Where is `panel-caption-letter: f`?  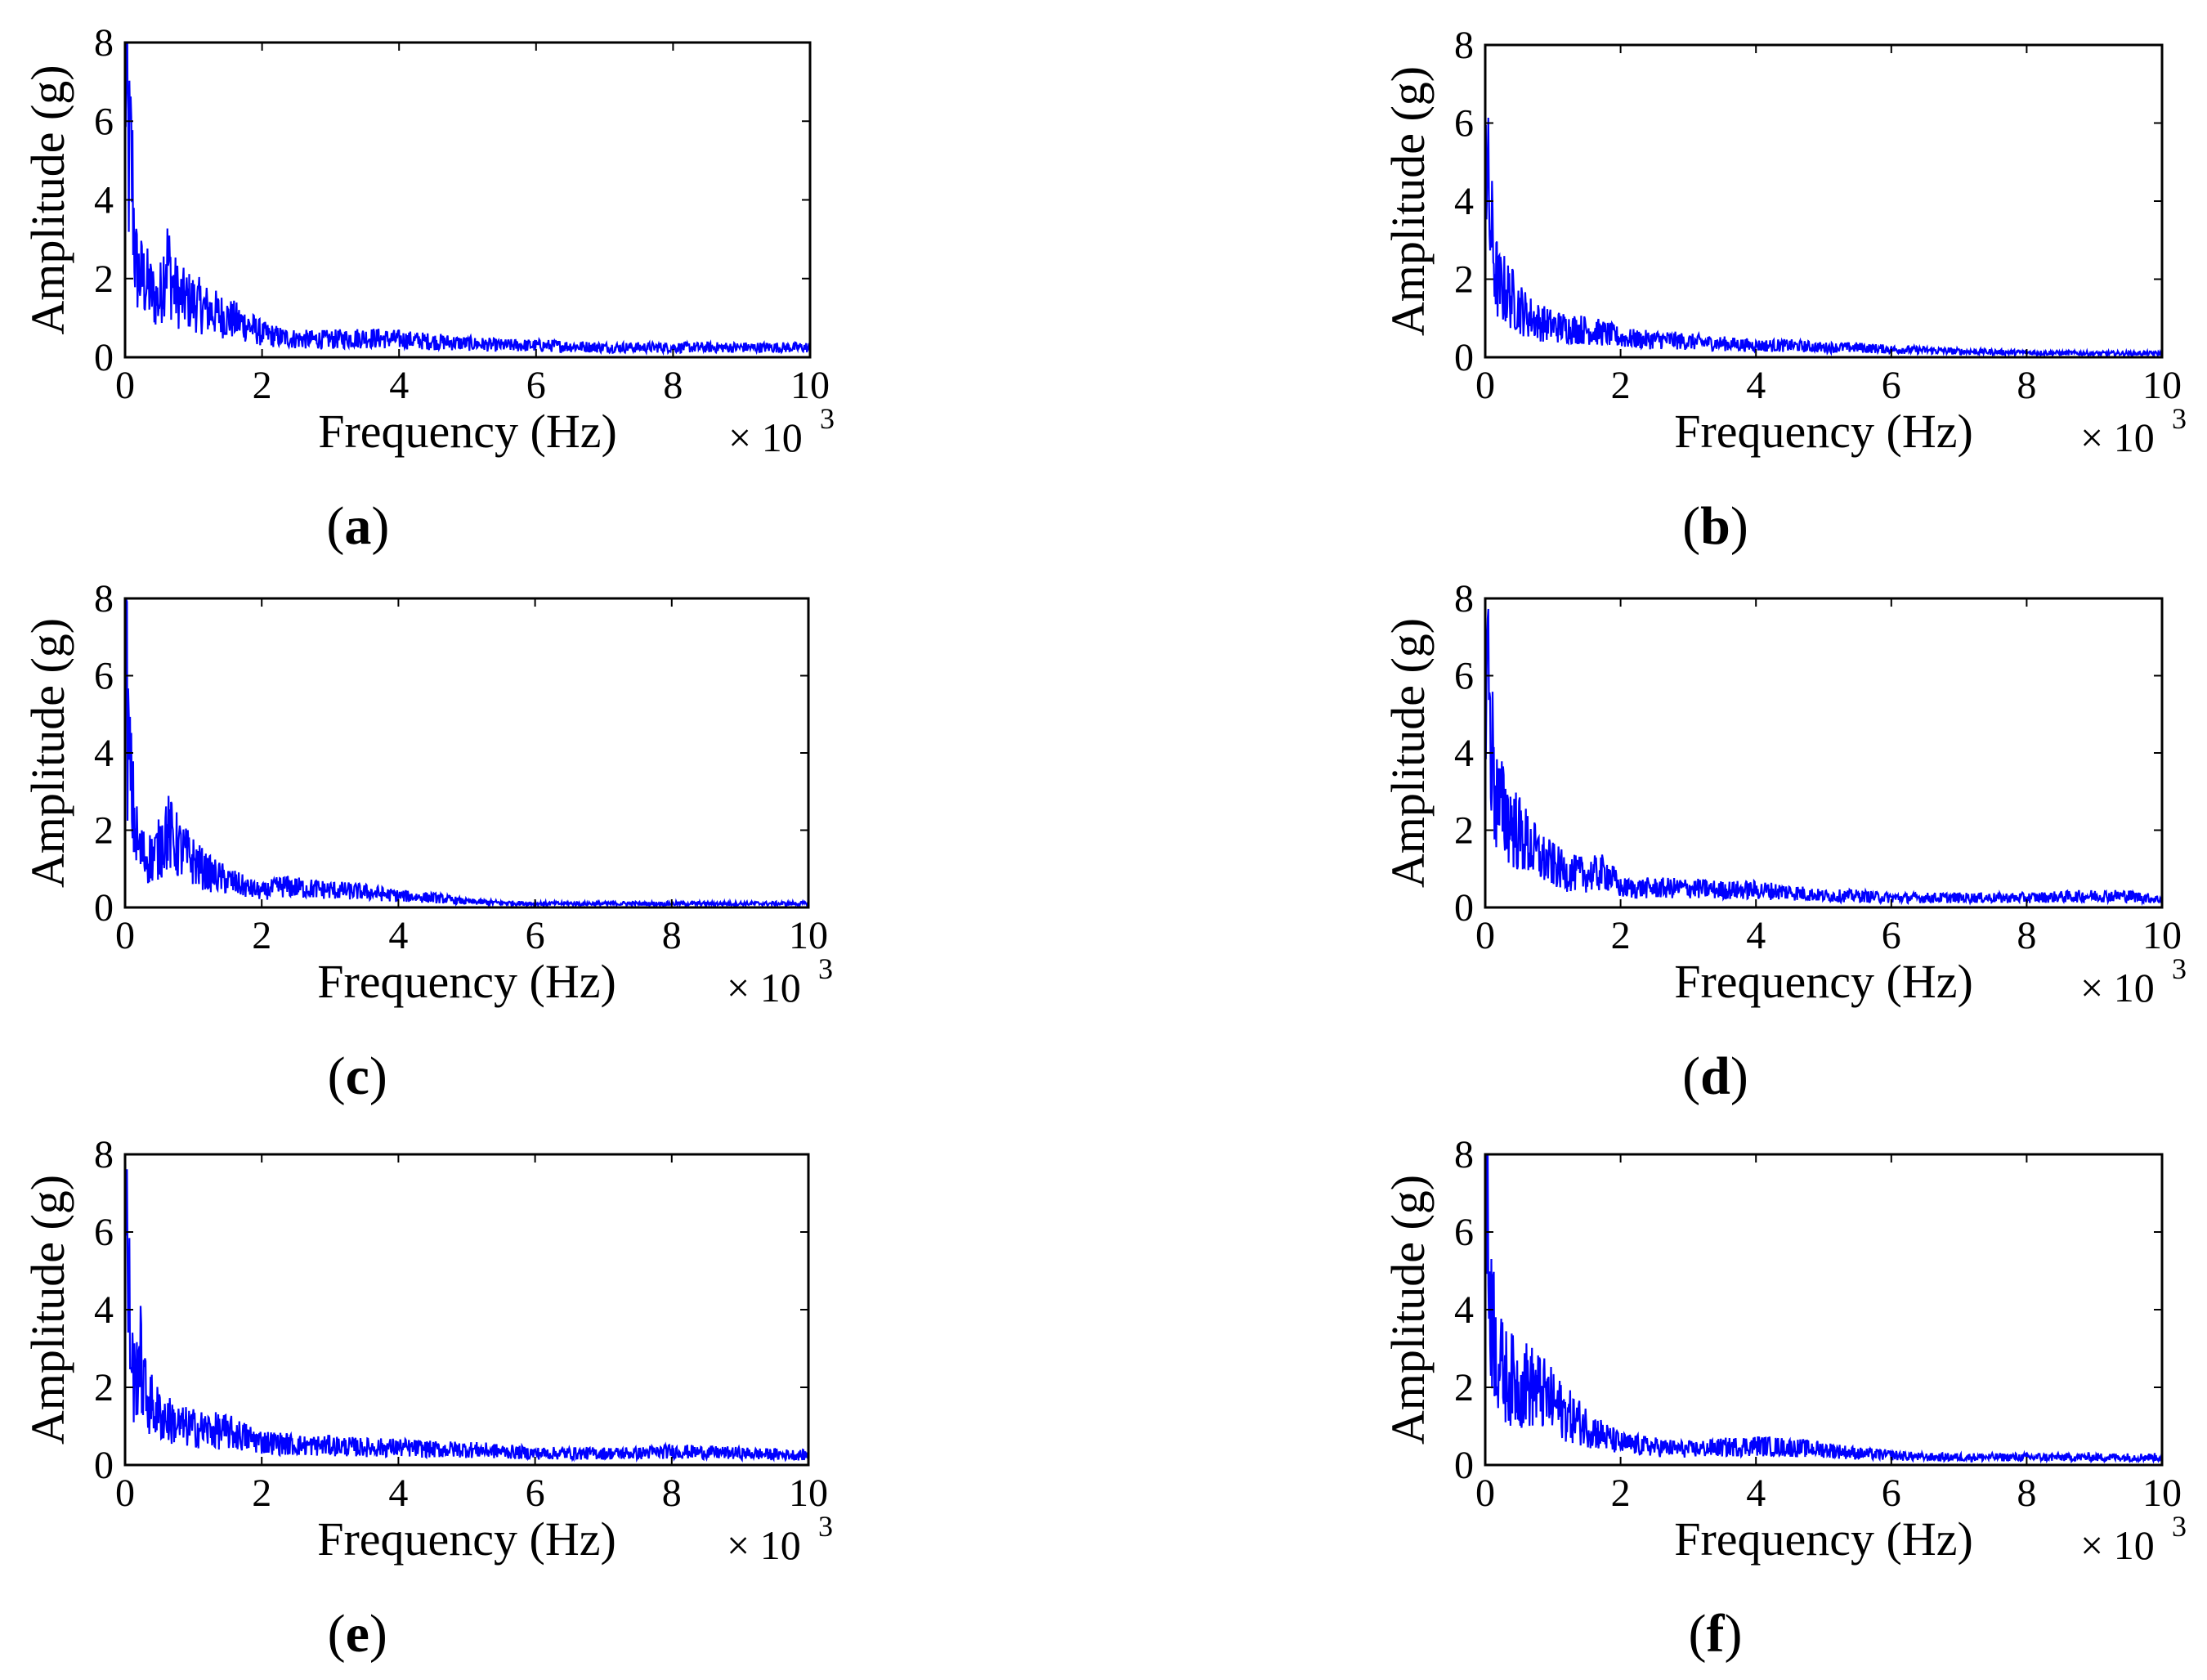
panel-caption-letter: f is located at coordinates (1716, 1634).